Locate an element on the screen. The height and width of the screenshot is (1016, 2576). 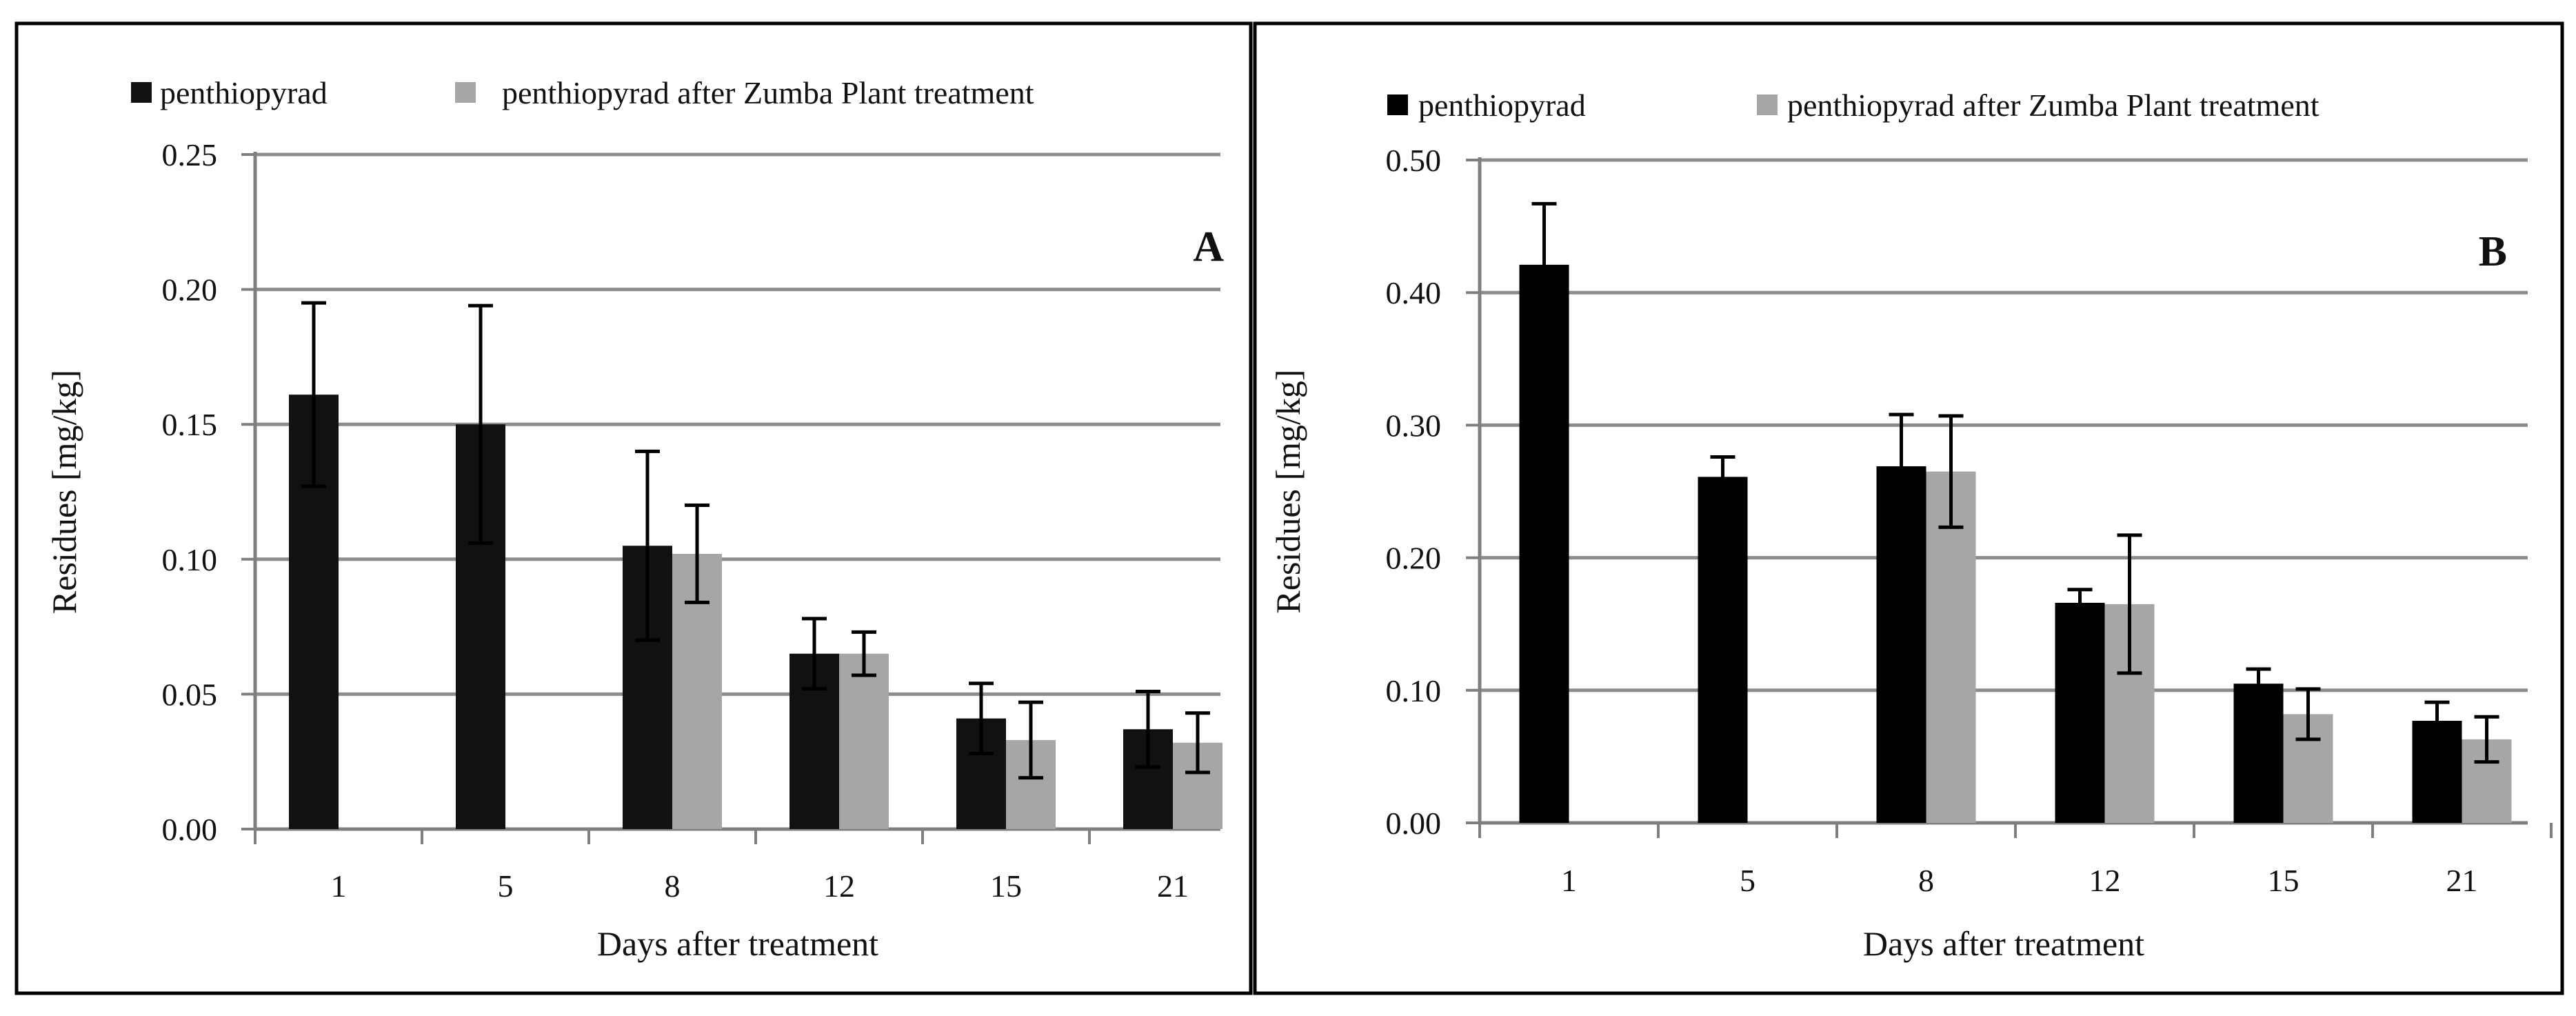
panel-label: A is located at coordinates (1208, 247).